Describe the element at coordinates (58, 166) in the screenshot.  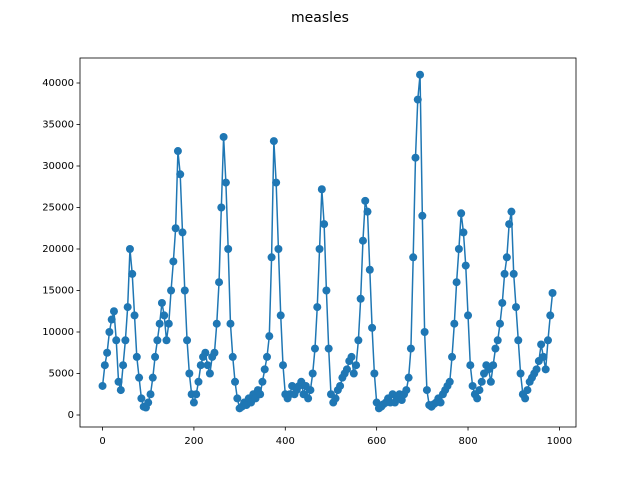
I see `y-tick-label: 30000` at that location.